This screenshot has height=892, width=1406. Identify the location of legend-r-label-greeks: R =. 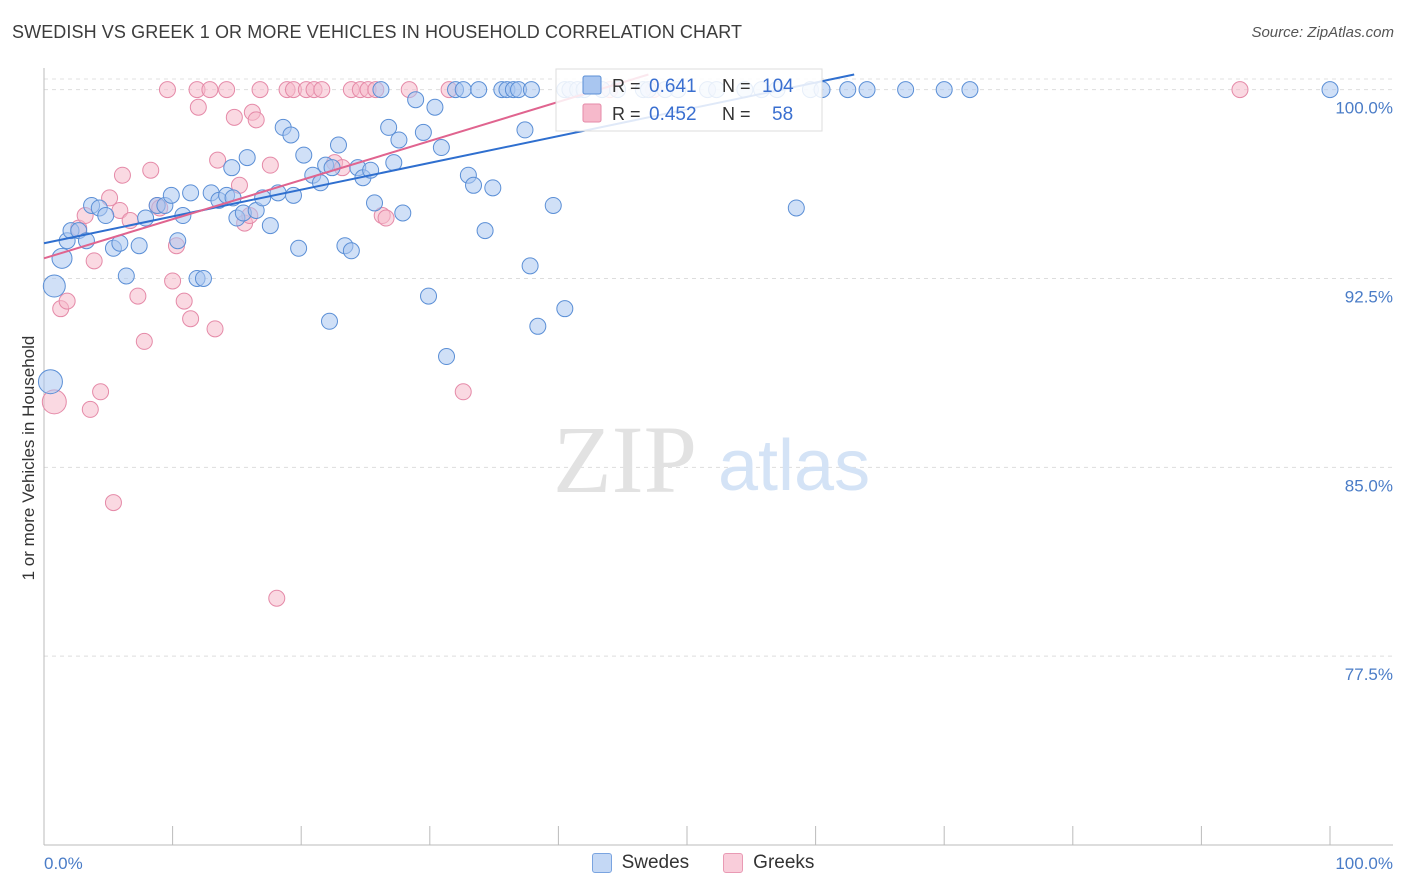
(626, 114).